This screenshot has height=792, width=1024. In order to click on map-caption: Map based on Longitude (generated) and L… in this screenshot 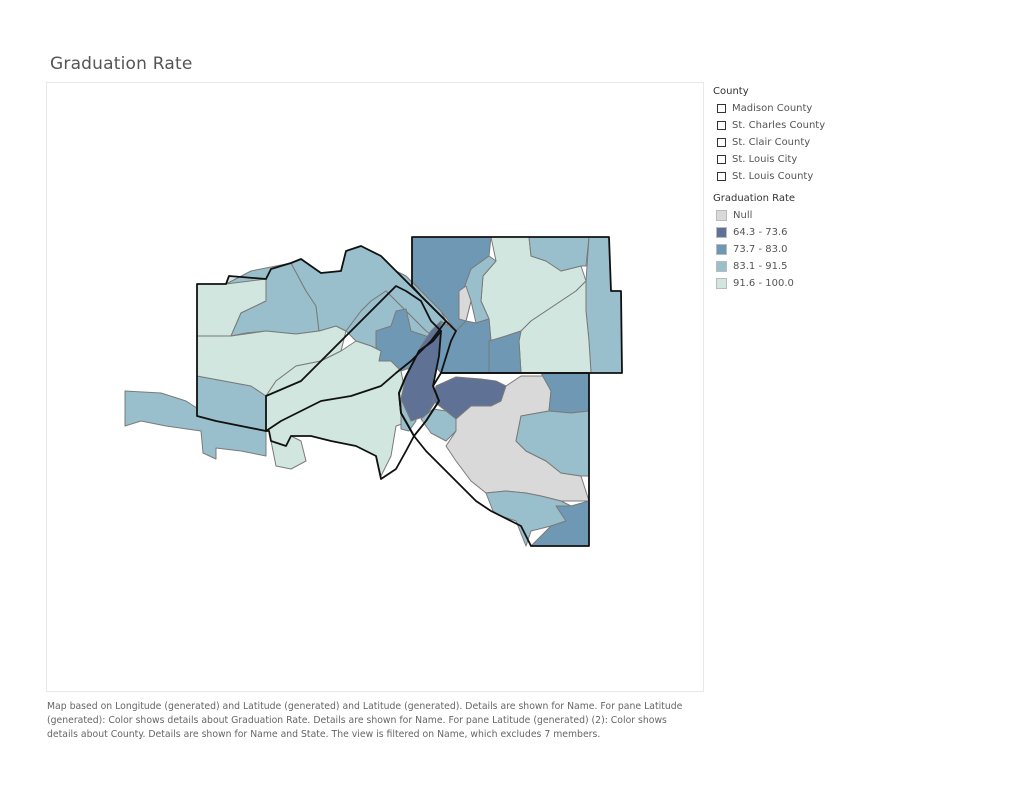, I will do `click(382, 721)`.